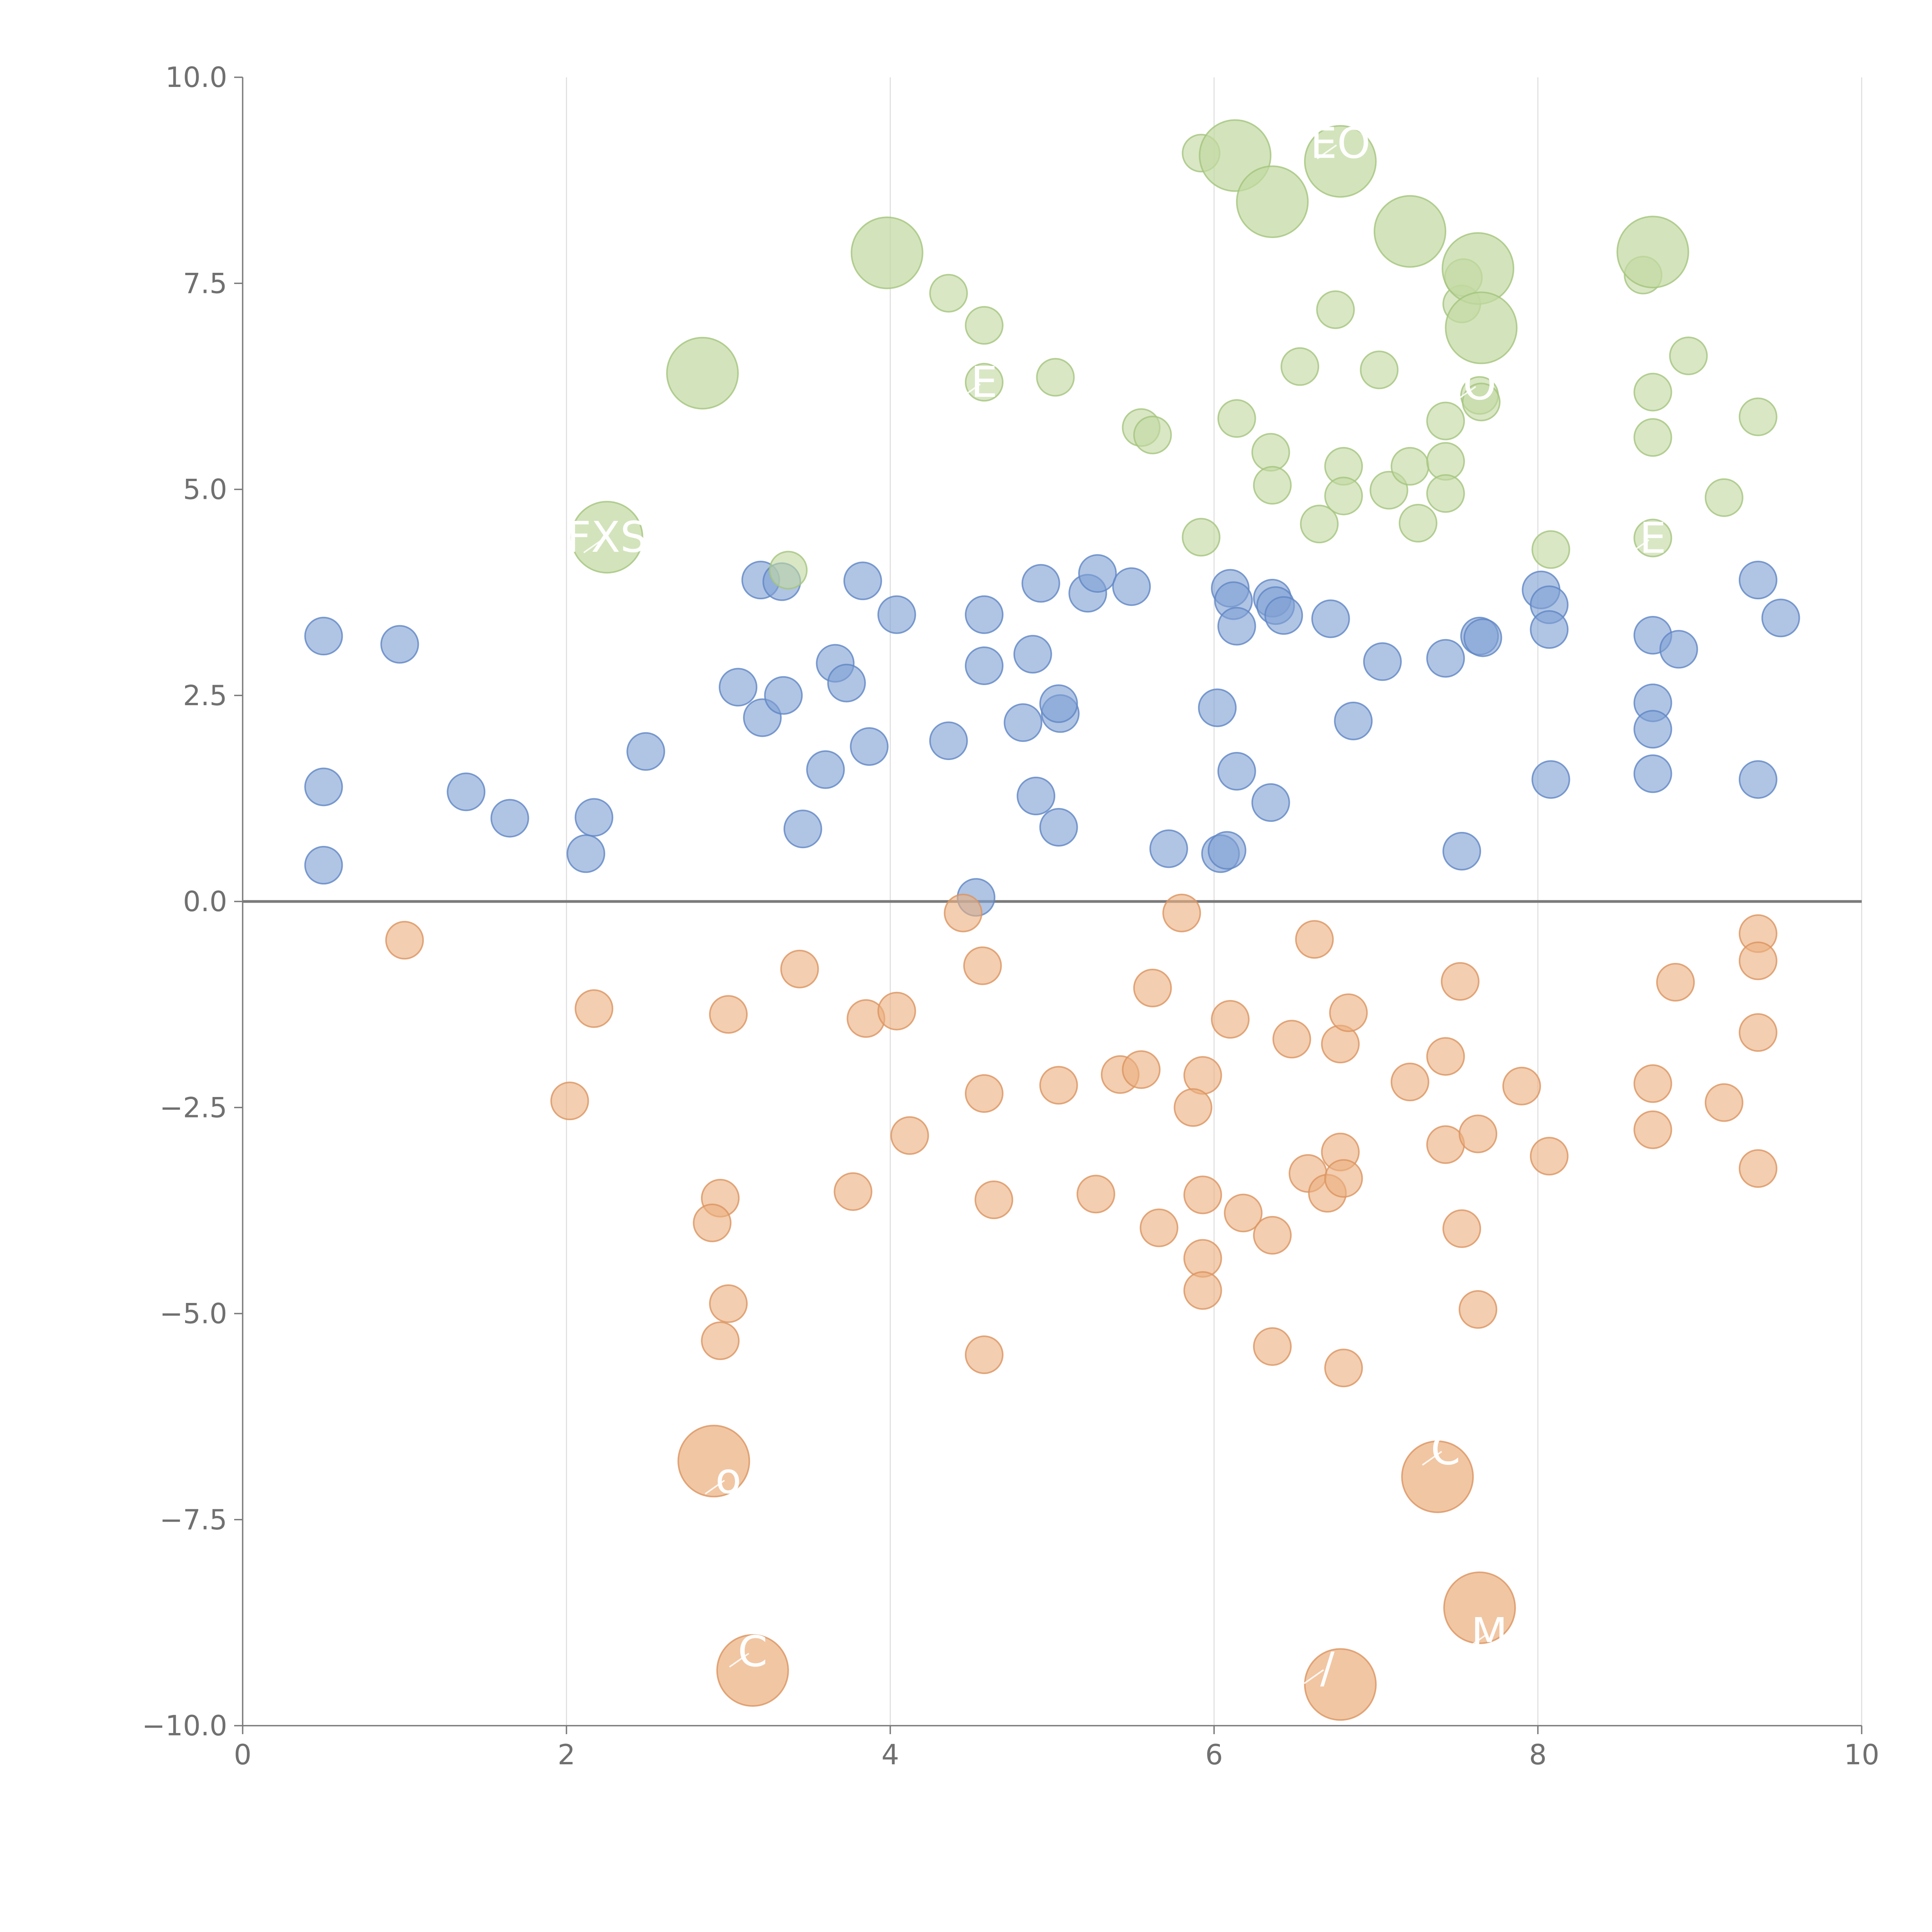 This screenshot has height=1932, width=1932. What do you see at coordinates (728, 1478) in the screenshot?
I see `point-annotation: o` at bounding box center [728, 1478].